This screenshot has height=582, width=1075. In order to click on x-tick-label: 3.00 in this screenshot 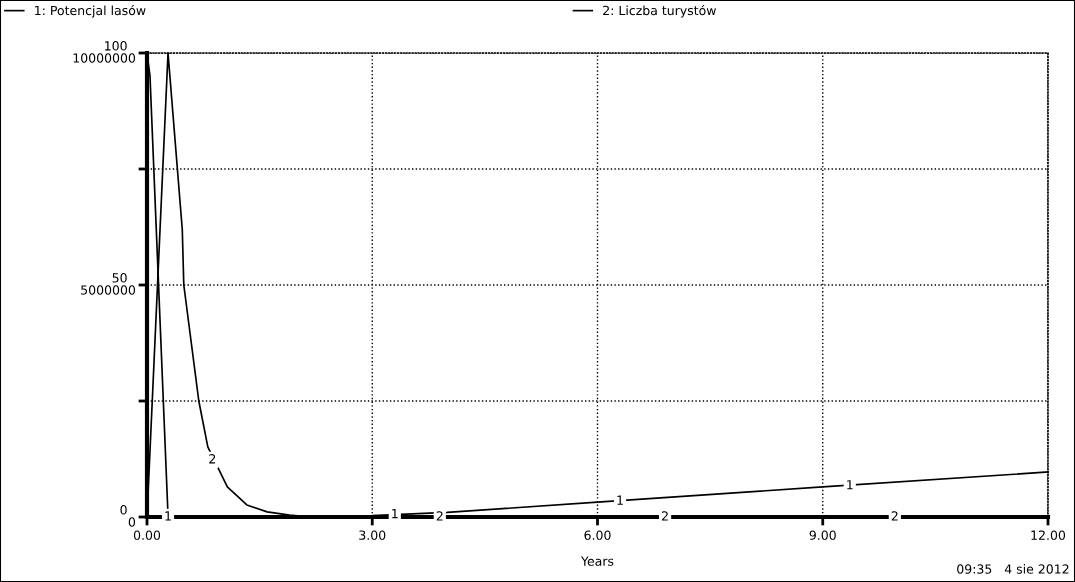, I will do `click(372, 535)`.